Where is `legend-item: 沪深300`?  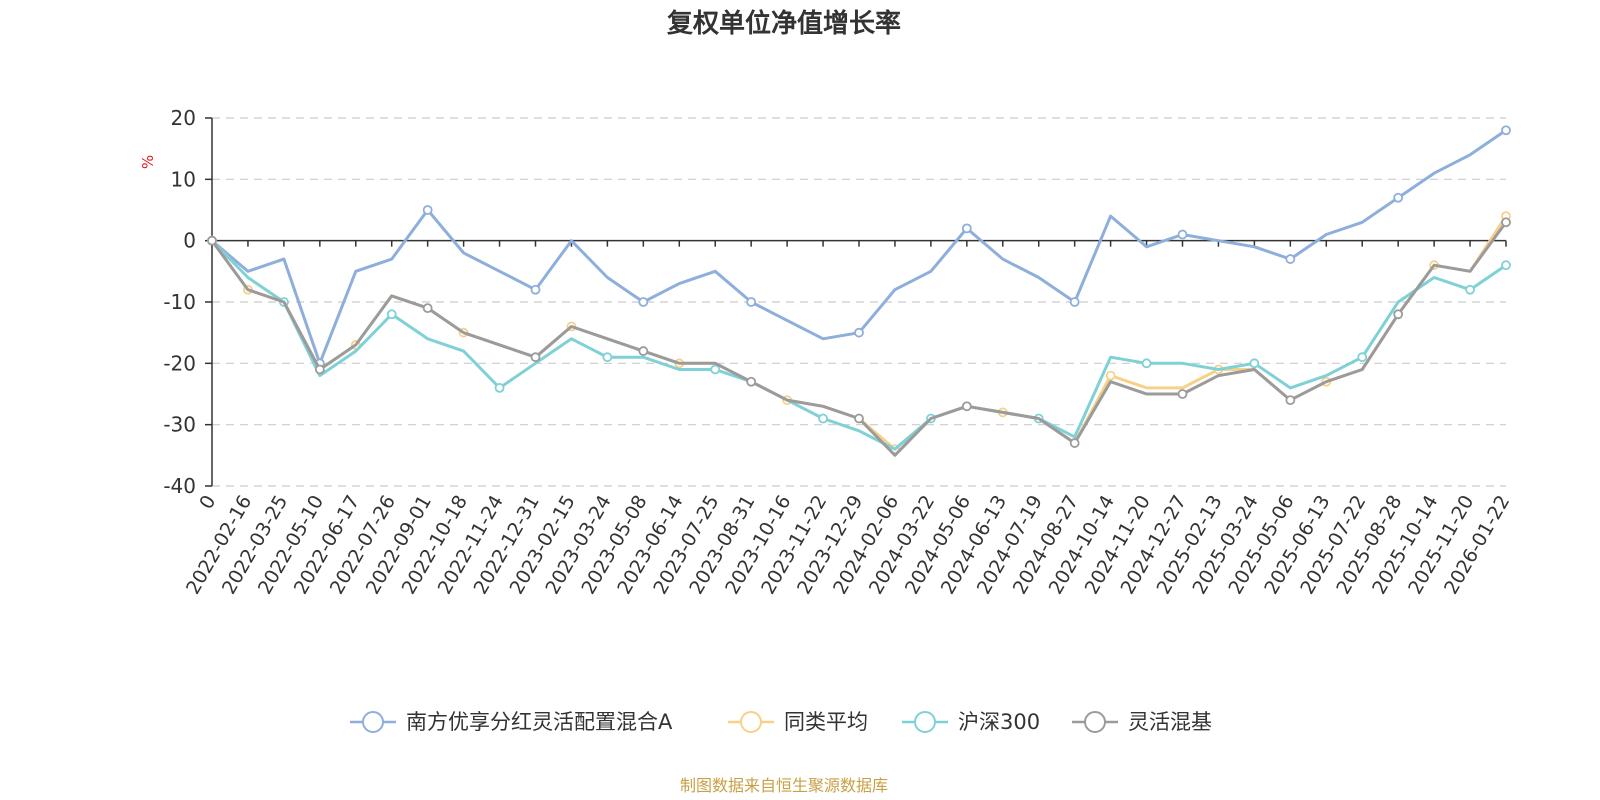 legend-item: 沪深300 is located at coordinates (971, 722).